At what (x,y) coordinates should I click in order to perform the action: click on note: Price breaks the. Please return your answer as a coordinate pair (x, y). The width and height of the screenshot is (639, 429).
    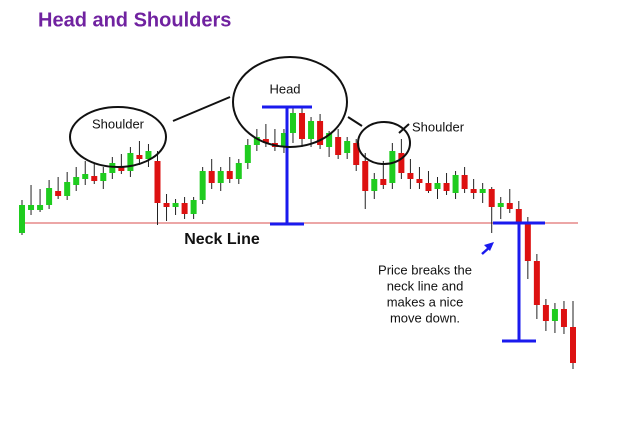
    Looking at the image, I should click on (425, 269).